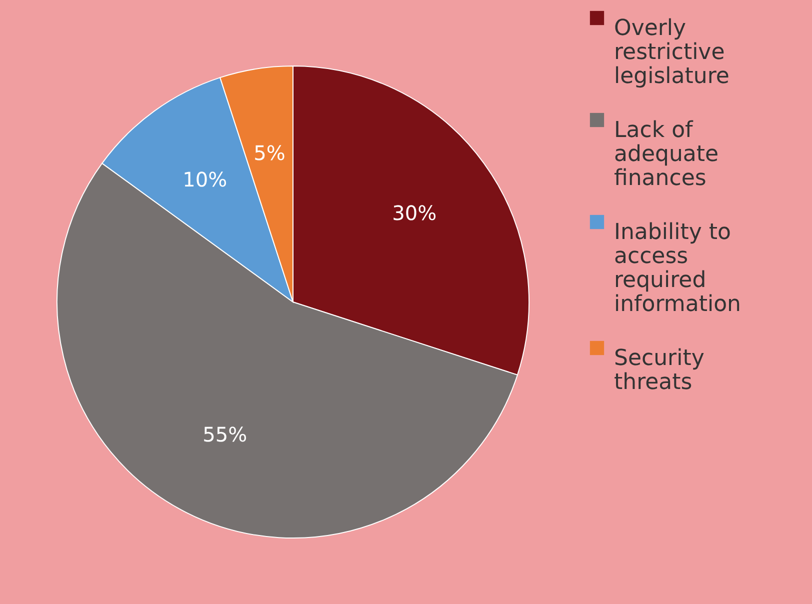 The width and height of the screenshot is (812, 604). I want to click on data-label: 55%, so click(225, 434).